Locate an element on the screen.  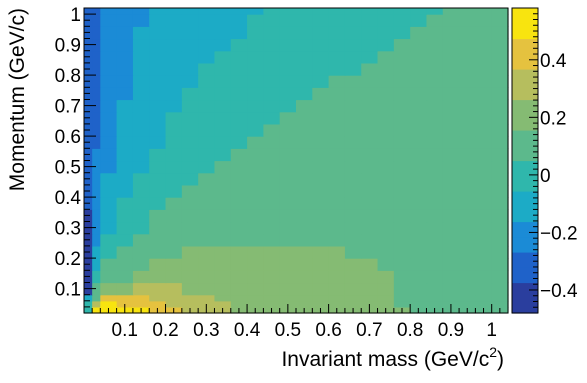
x-tick-label: 0.8 is located at coordinates (410, 330).